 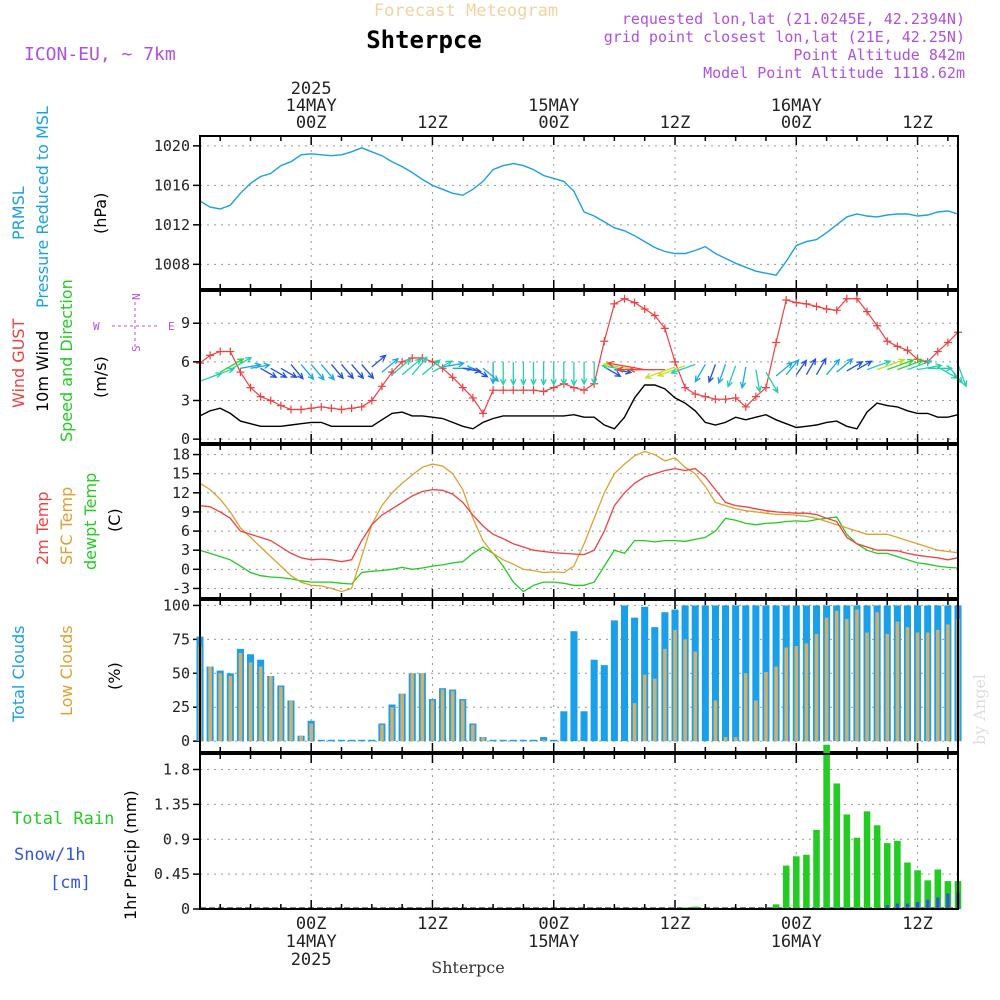 What do you see at coordinates (424, 40) in the screenshot?
I see `location-title: Shterpce` at bounding box center [424, 40].